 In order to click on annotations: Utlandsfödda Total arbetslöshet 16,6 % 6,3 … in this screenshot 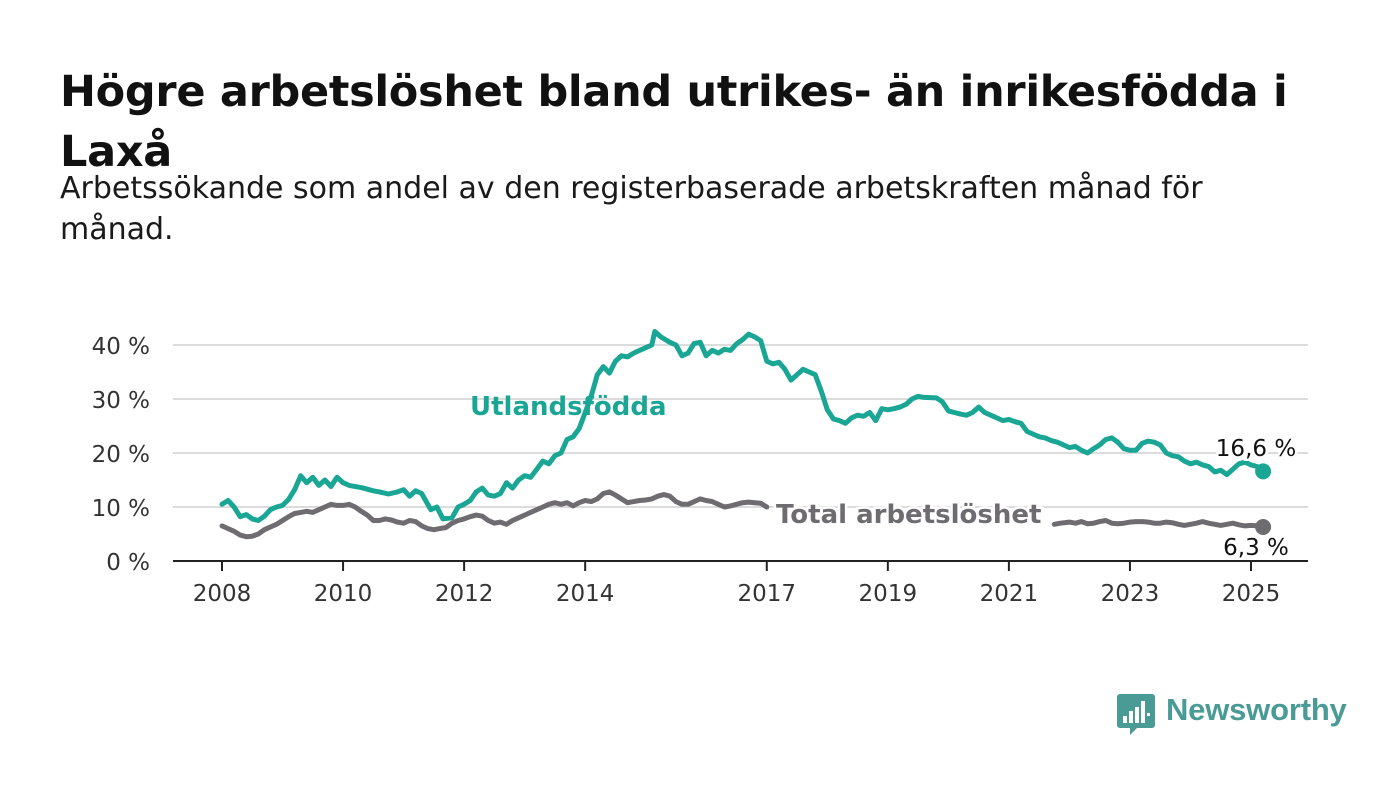, I will do `click(884, 478)`.